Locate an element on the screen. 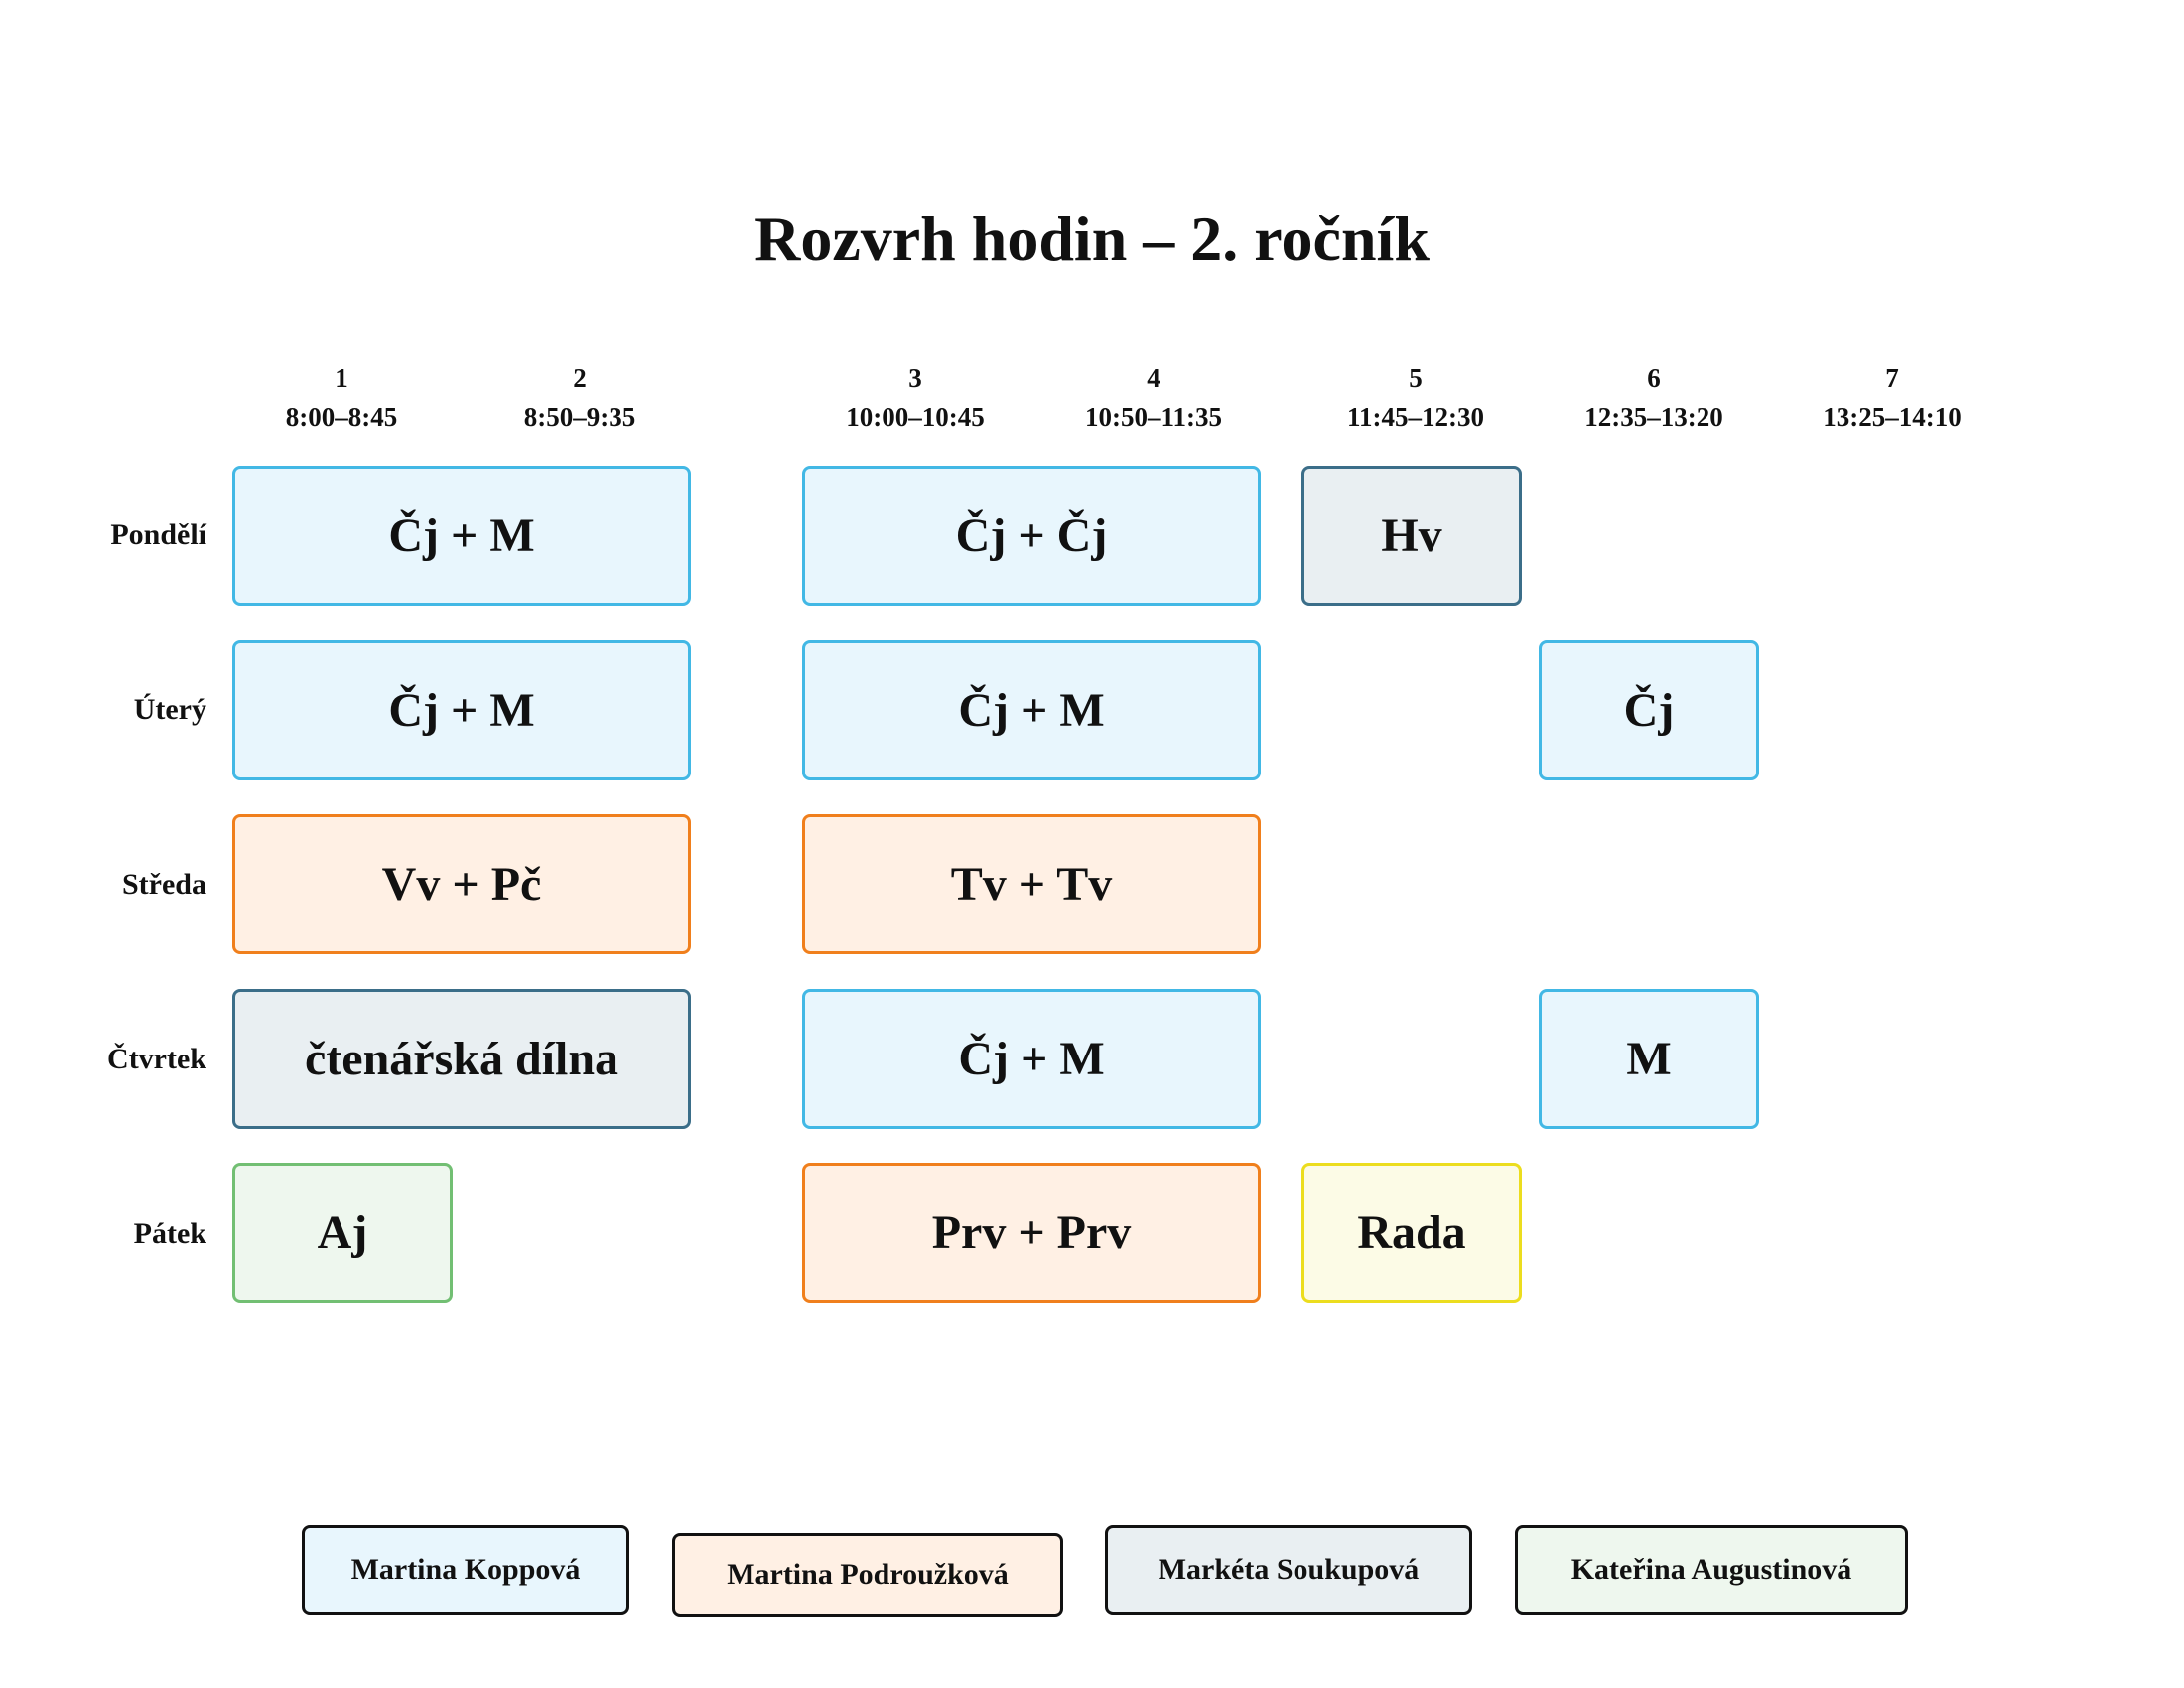  period-number: 5 is located at coordinates (1416, 378).